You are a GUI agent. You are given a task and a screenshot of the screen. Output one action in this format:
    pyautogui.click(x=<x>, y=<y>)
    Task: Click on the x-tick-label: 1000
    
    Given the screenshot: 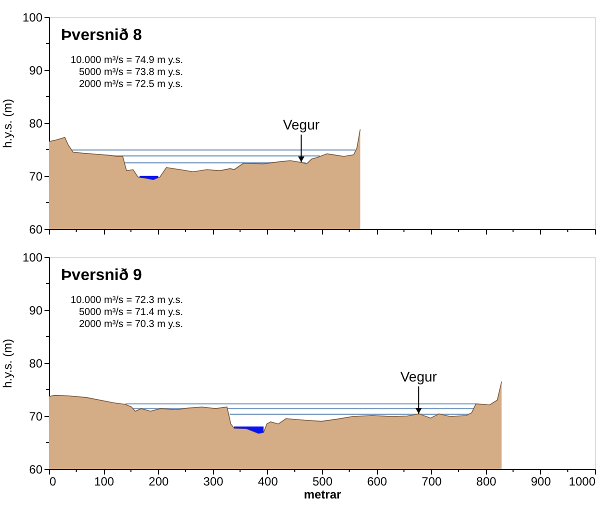 What is the action you would take?
    pyautogui.click(x=582, y=481)
    